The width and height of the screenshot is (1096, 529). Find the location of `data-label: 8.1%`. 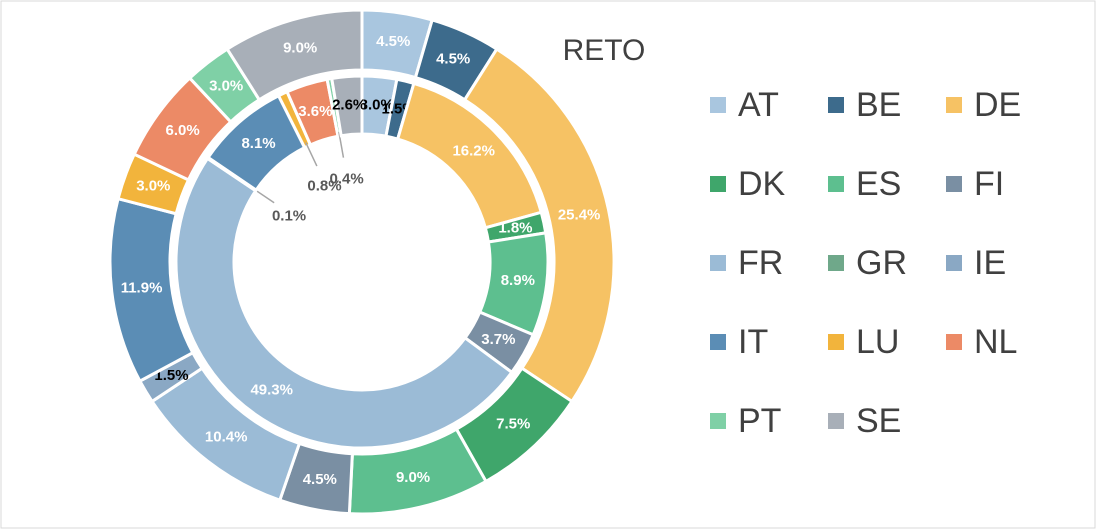

data-label: 8.1% is located at coordinates (258, 143).